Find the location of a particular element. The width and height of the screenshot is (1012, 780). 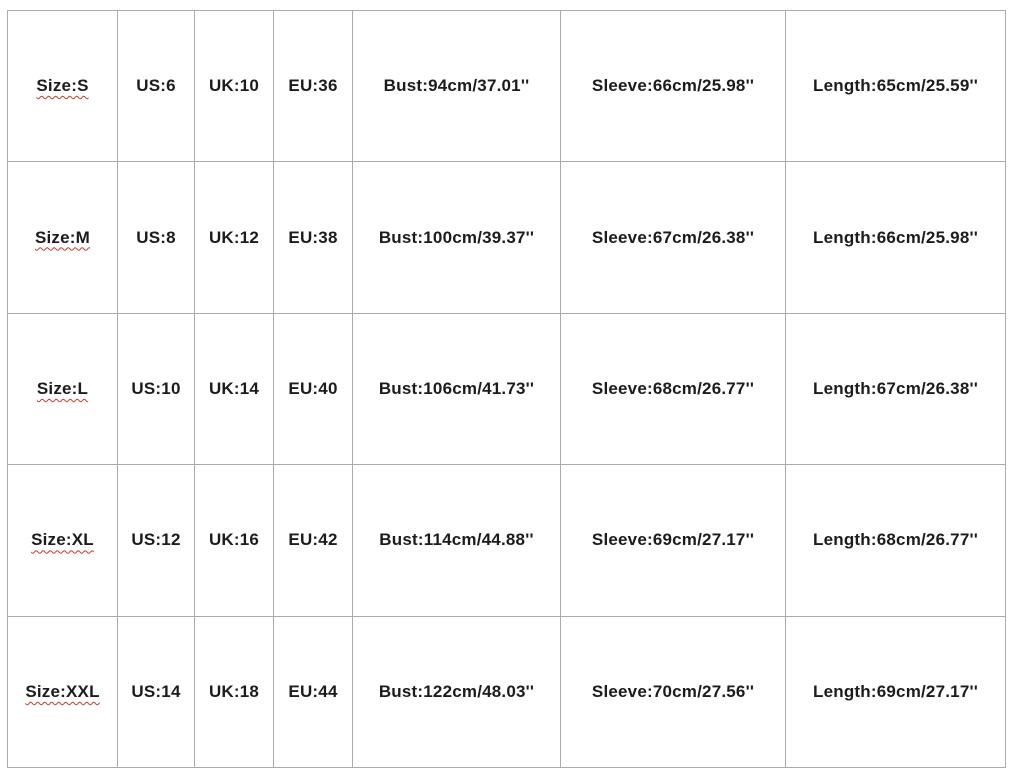

cell-us: US:6 is located at coordinates (156, 86).